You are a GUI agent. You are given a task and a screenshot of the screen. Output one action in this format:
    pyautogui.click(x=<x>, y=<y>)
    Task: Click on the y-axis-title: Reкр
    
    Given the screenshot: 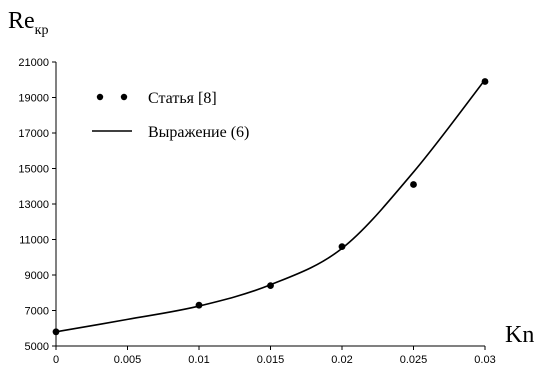 What is the action you would take?
    pyautogui.click(x=28, y=23)
    